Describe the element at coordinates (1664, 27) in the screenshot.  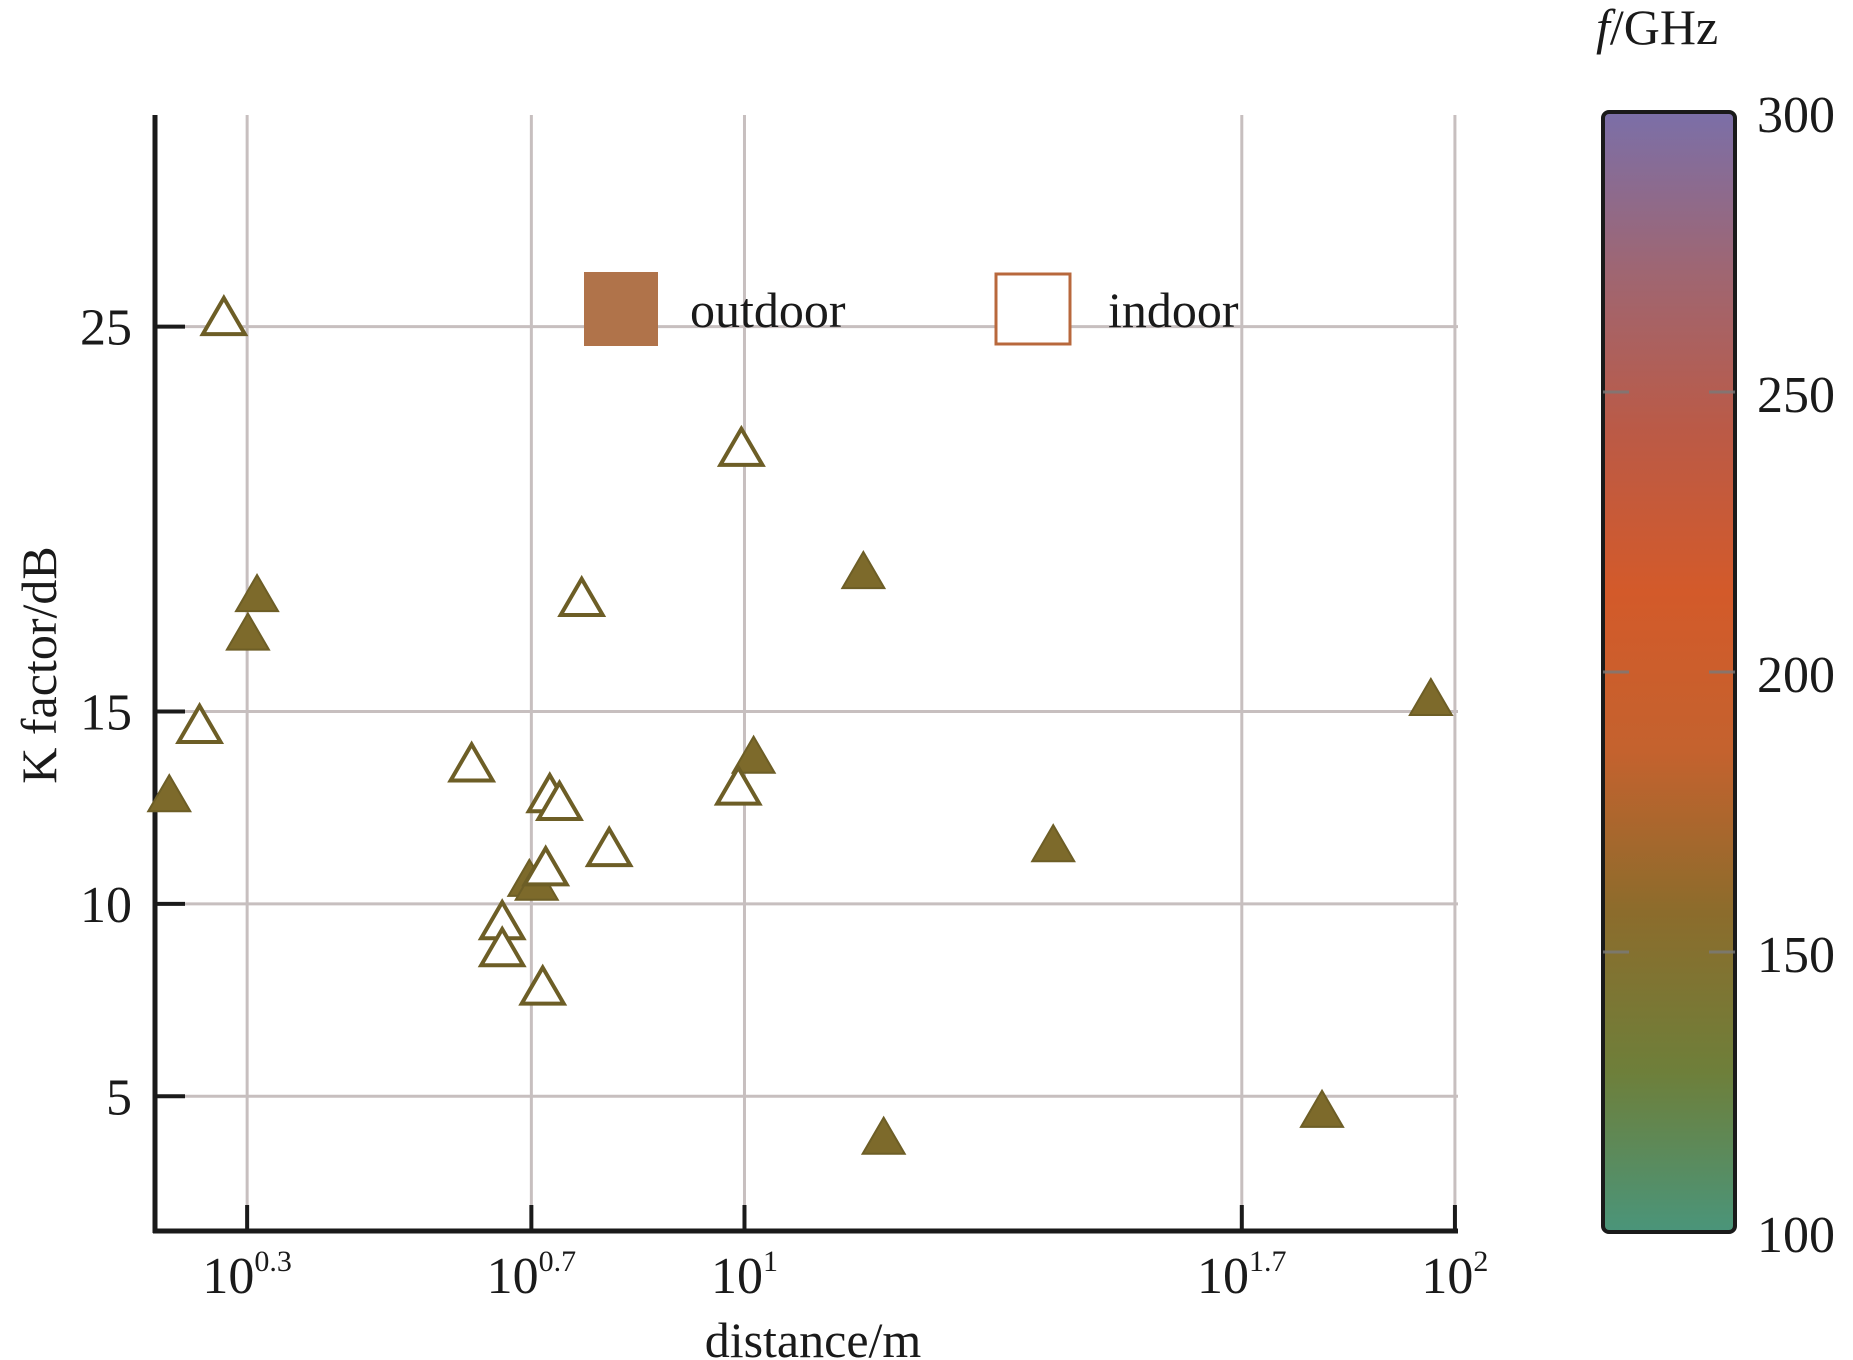
I see `colorbar-title-unit: /GHz` at that location.